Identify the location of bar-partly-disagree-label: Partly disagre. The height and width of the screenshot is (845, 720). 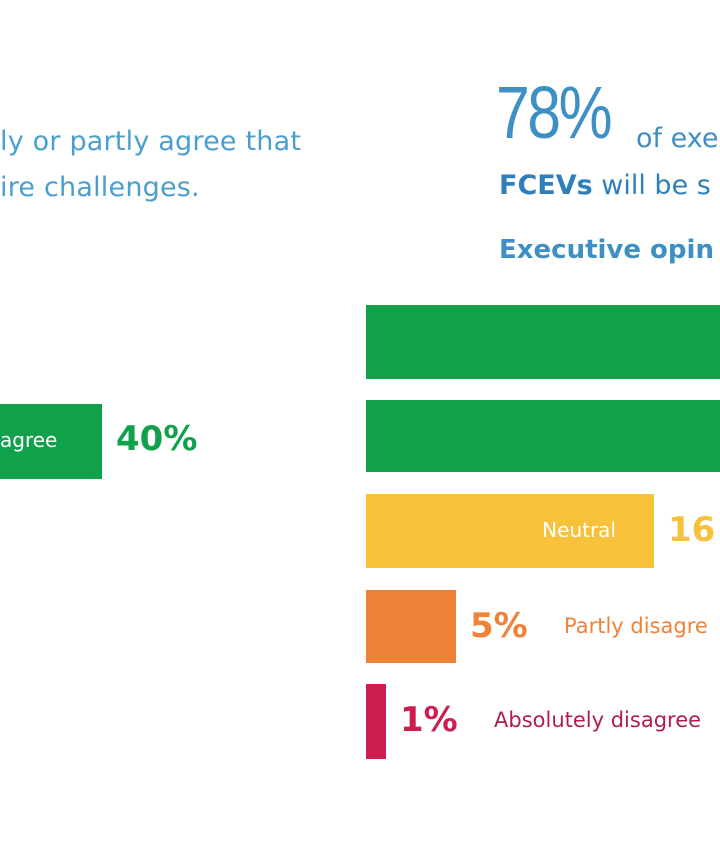
(636, 626).